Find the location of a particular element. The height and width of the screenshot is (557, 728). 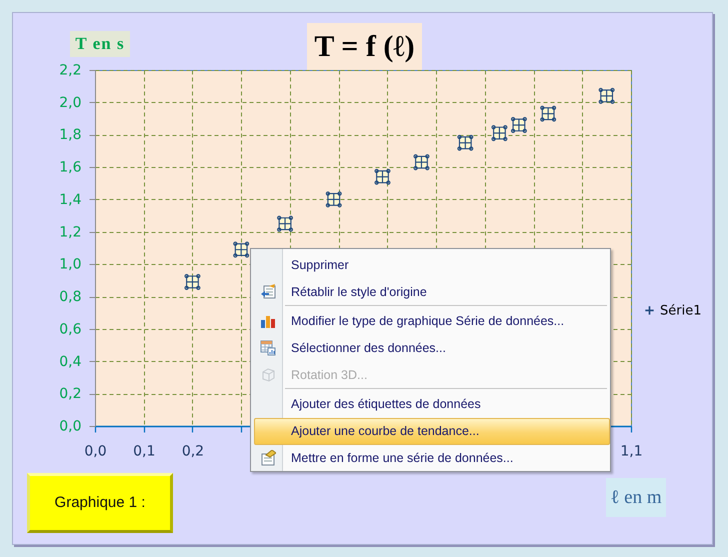

legend-label: Série1 is located at coordinates (681, 310).